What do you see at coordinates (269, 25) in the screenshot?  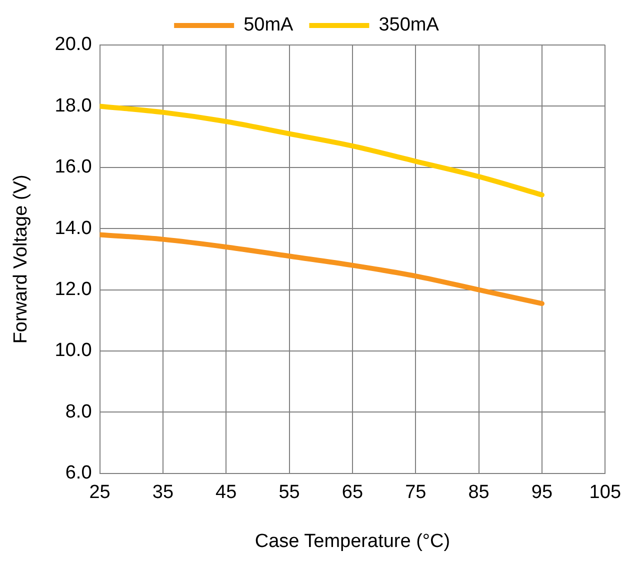 I see `legend-label: 50mA` at bounding box center [269, 25].